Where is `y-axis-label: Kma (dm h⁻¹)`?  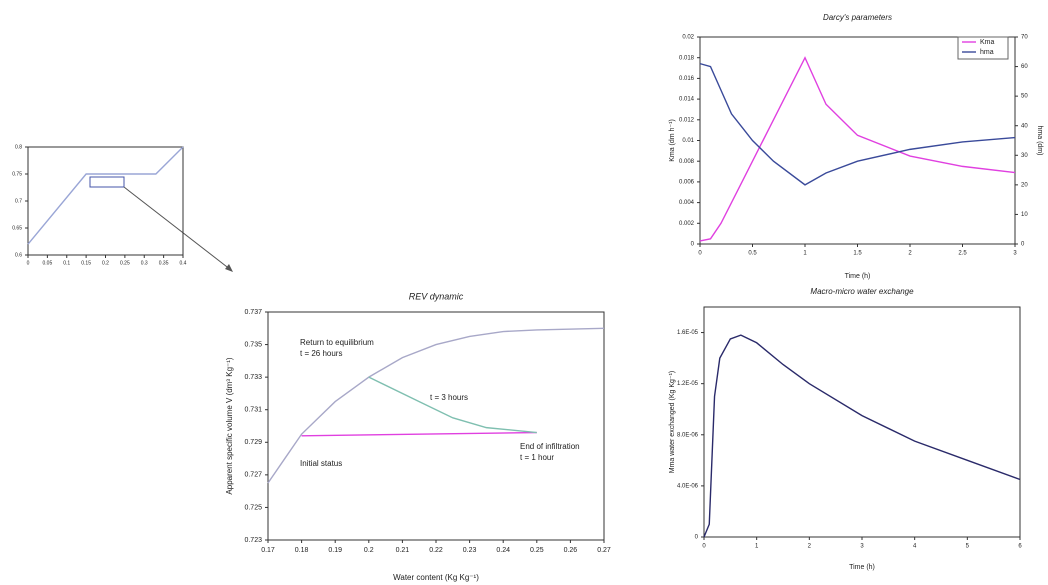 y-axis-label: Kma (dm h⁻¹) is located at coordinates (672, 140).